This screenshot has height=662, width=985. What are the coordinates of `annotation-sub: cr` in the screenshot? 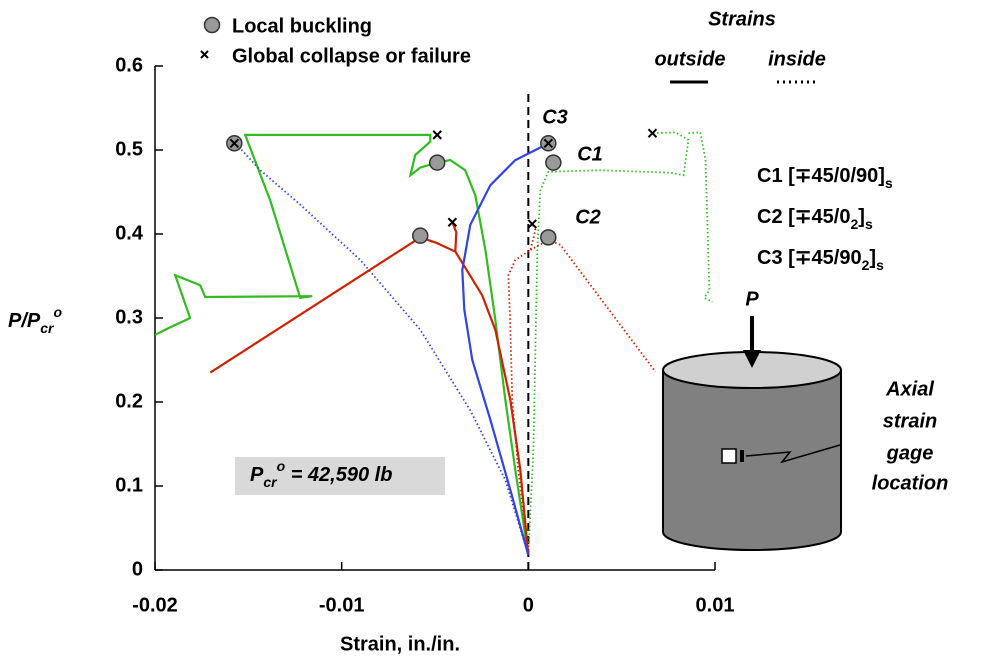 It's located at (270, 482).